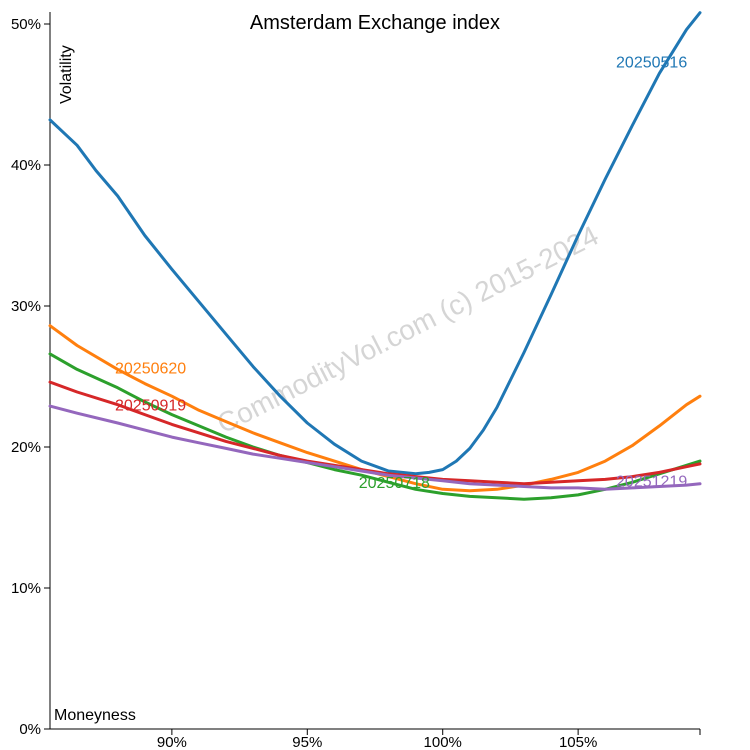  I want to click on y-tick-label: 20%, so click(26, 447).